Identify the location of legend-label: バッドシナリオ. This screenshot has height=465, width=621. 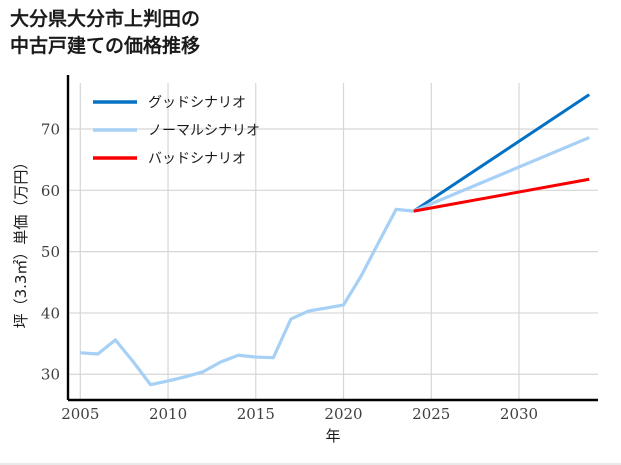
(197, 159).